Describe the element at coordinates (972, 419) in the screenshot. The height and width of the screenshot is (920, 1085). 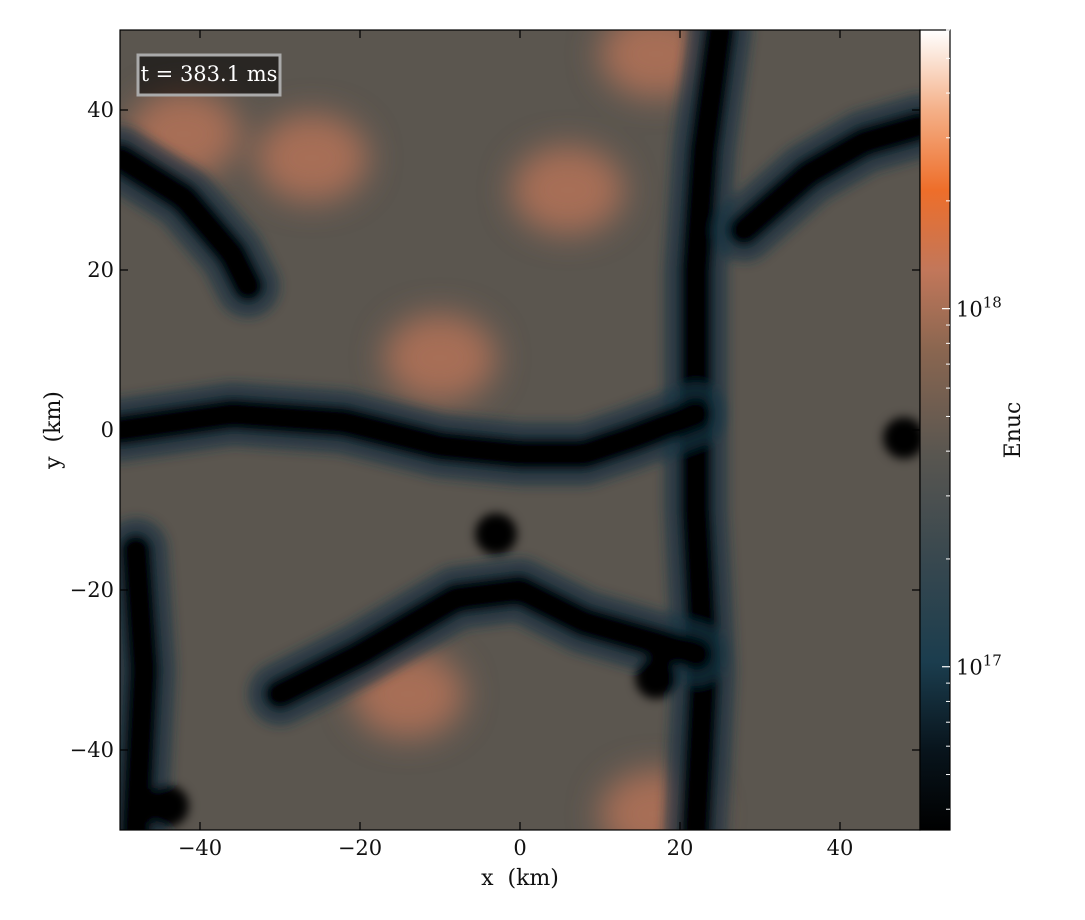
I see `colorbar-ticks: 1017 1018` at that location.